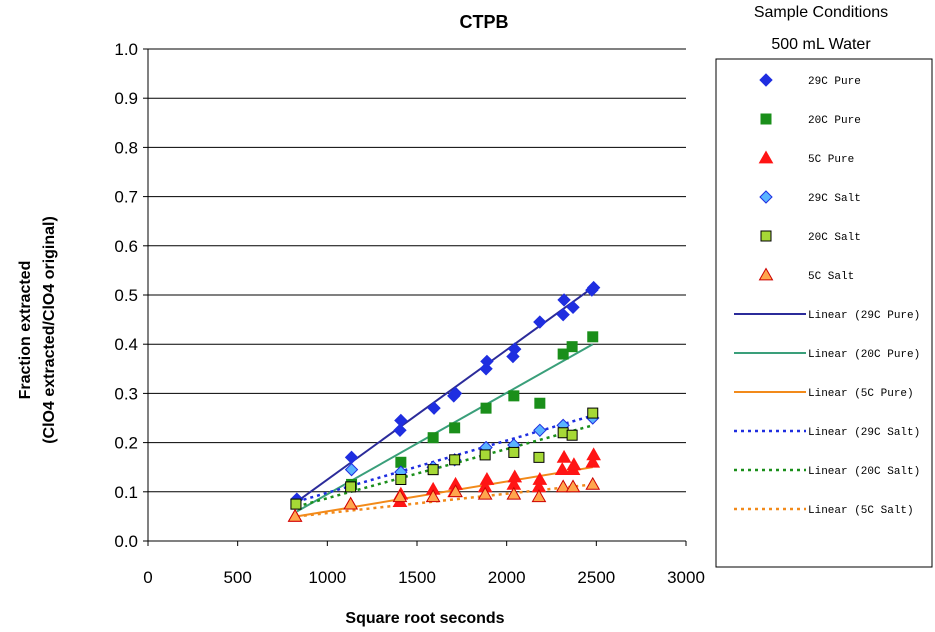 Image resolution: width=935 pixels, height=632 pixels. I want to click on trendline-linear-20c-pure, so click(445, 428).